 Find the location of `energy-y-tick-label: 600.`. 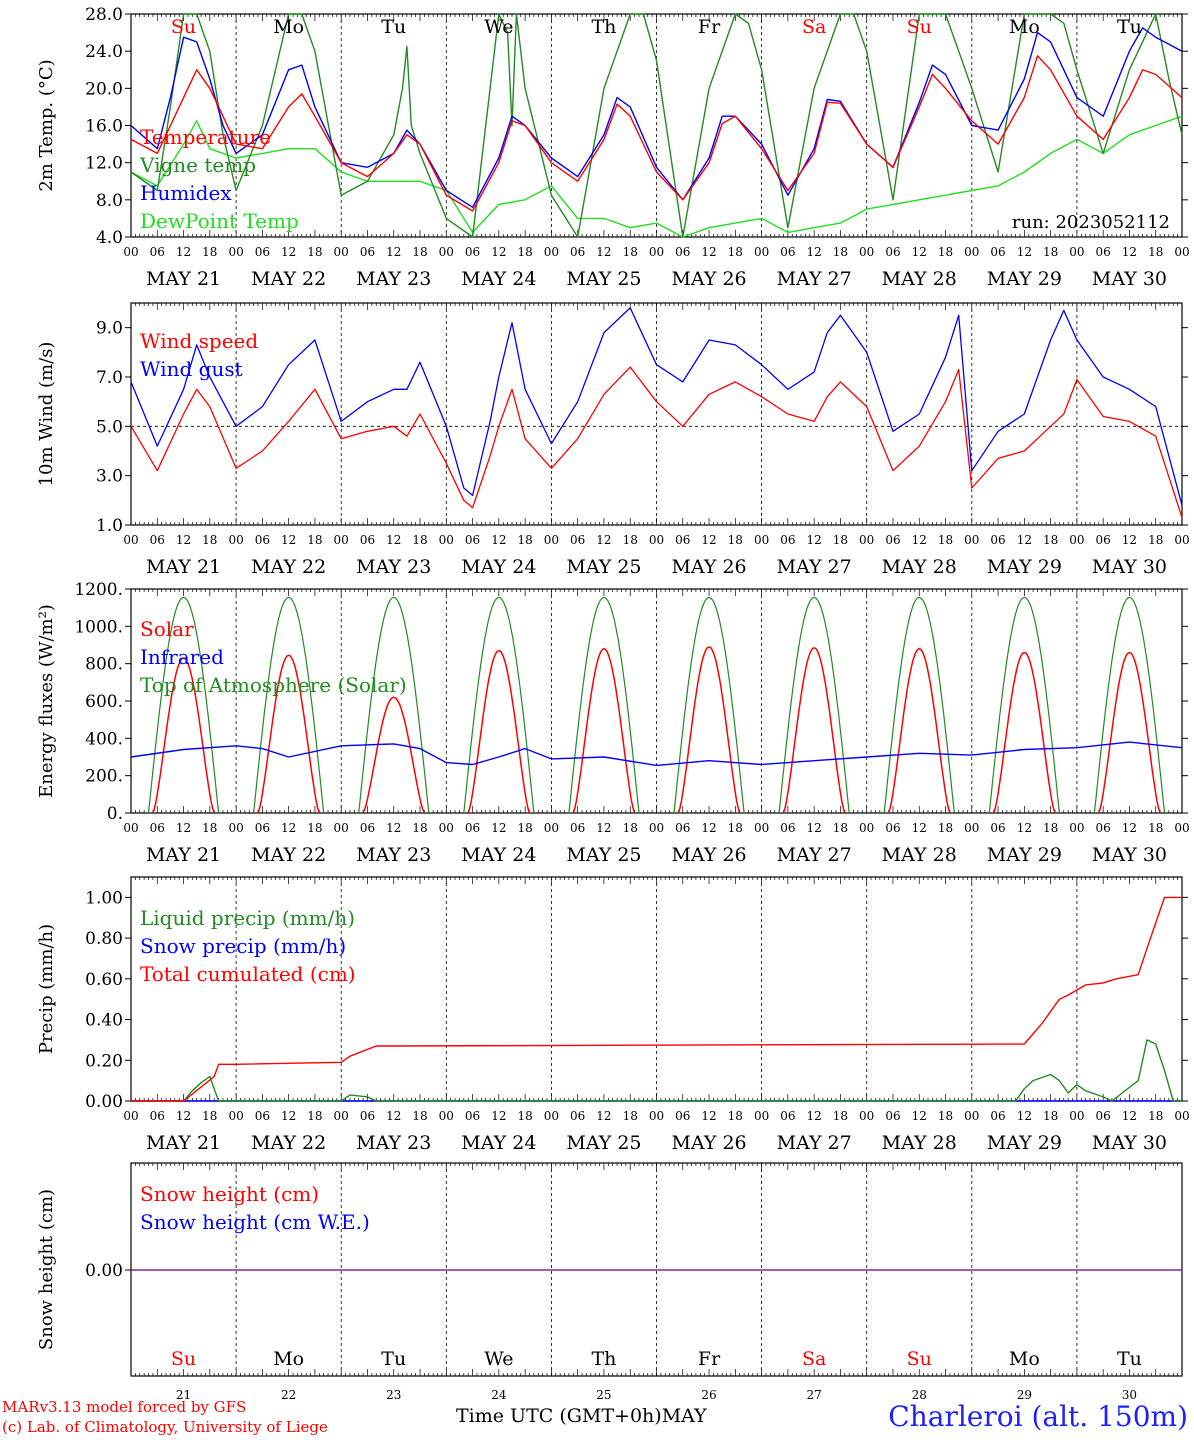

energy-y-tick-label: 600. is located at coordinates (104, 702).